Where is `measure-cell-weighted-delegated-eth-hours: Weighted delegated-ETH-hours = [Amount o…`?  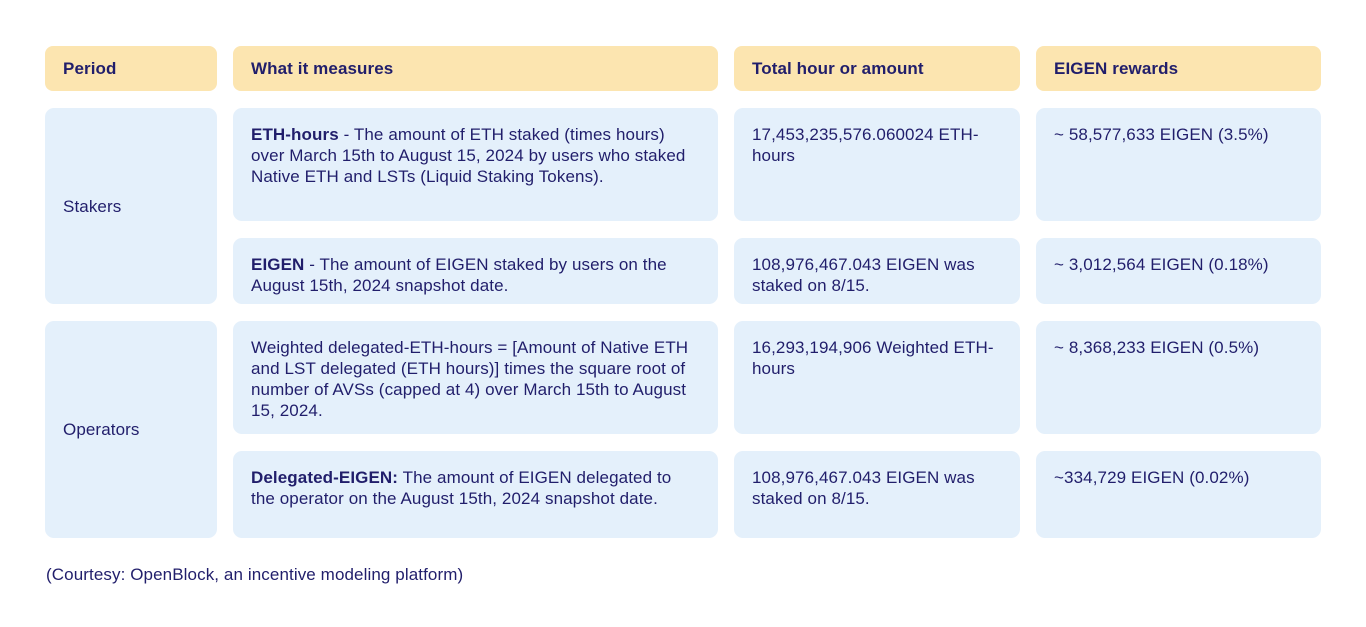
measure-cell-weighted-delegated-eth-hours: Weighted delegated-ETH-hours = [Amount o… is located at coordinates (475, 377).